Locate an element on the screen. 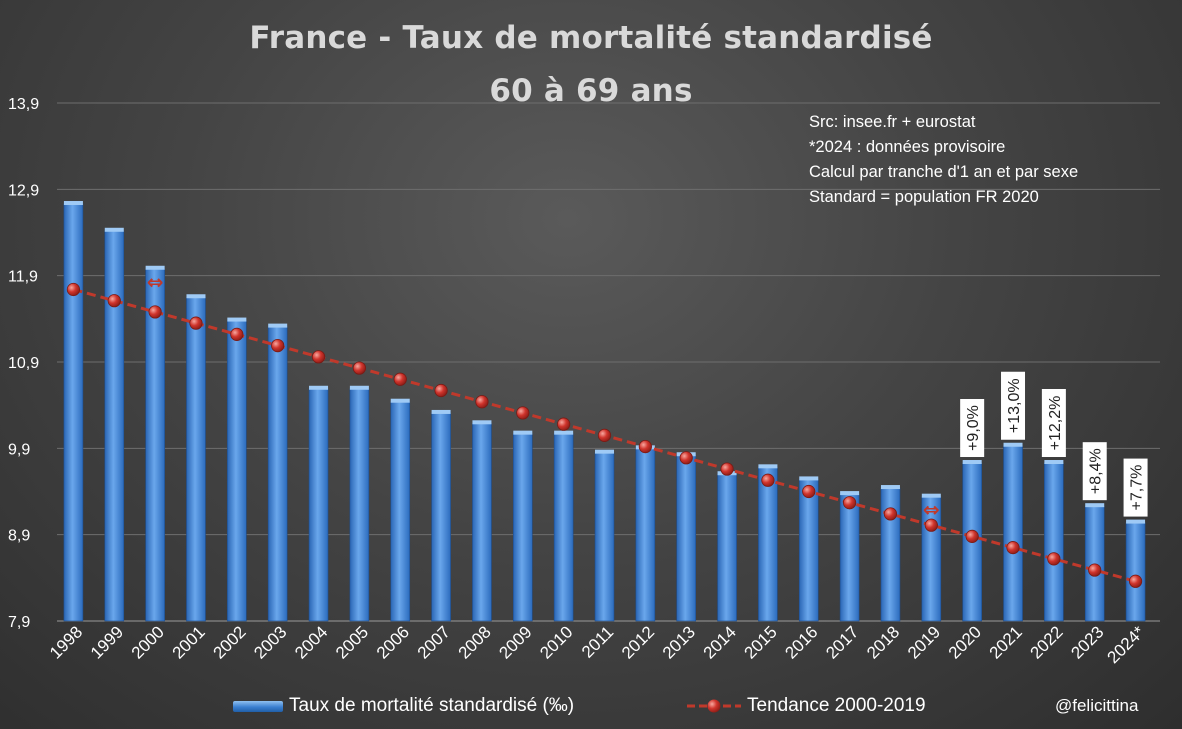  x-tick-label: 2005 is located at coordinates (352, 642).